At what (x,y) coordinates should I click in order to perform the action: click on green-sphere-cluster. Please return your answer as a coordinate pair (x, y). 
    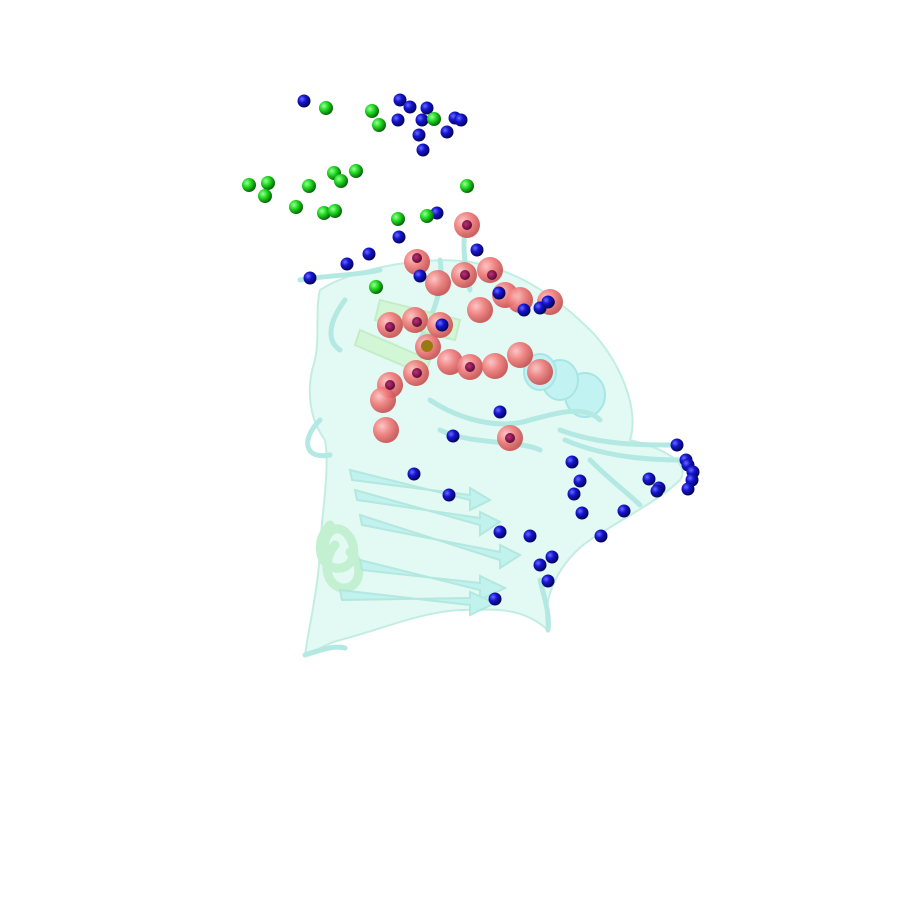
    Looking at the image, I should click on (358, 197).